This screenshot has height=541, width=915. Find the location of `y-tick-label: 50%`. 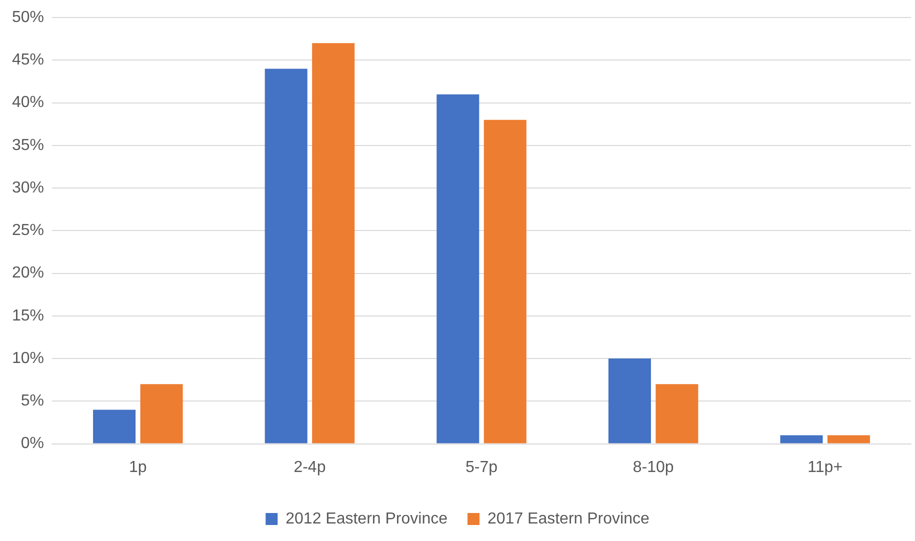

y-tick-label: 50% is located at coordinates (28, 17).